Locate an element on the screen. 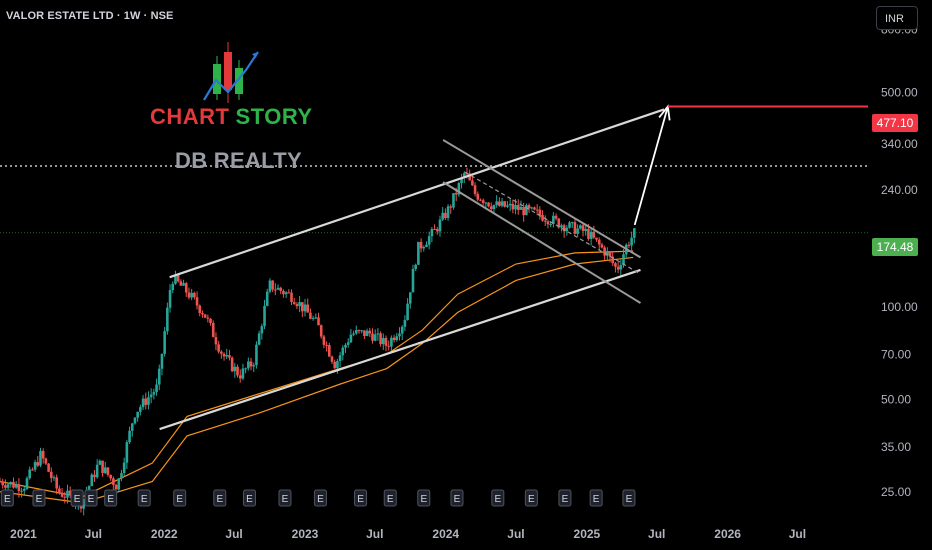 The height and width of the screenshot is (550, 932). x-tick-label: 2025 is located at coordinates (587, 534).